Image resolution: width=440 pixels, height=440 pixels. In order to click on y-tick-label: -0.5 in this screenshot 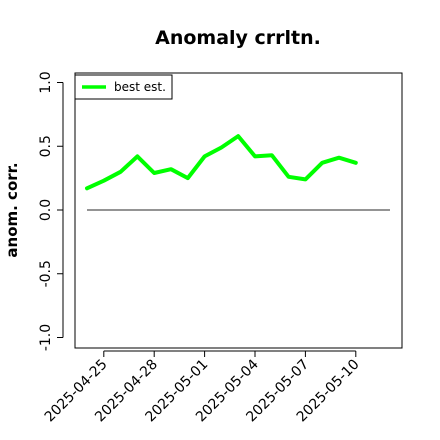, I will do `click(46, 273)`.